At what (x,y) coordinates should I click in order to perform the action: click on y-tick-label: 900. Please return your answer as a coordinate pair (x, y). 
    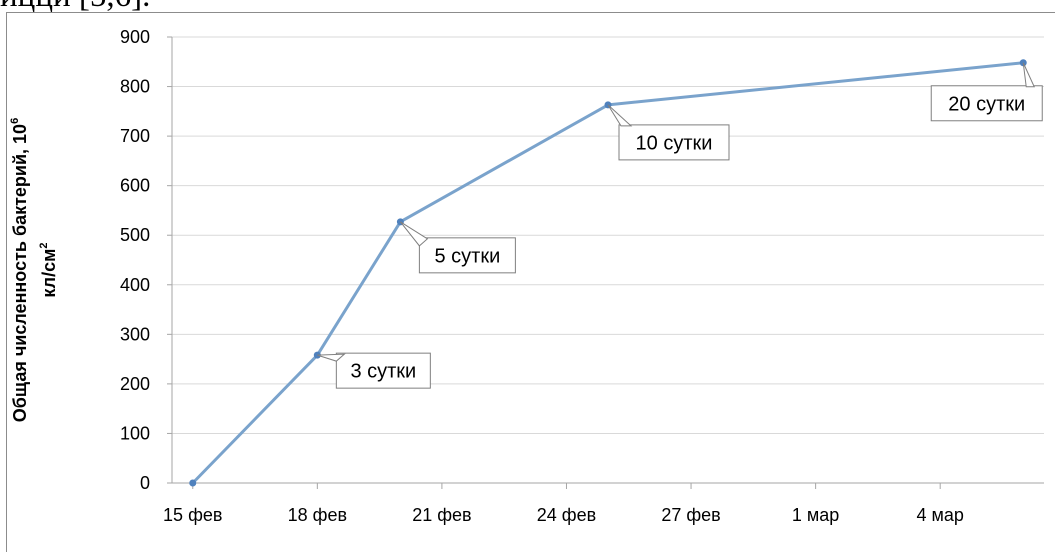
    Looking at the image, I should click on (135, 37).